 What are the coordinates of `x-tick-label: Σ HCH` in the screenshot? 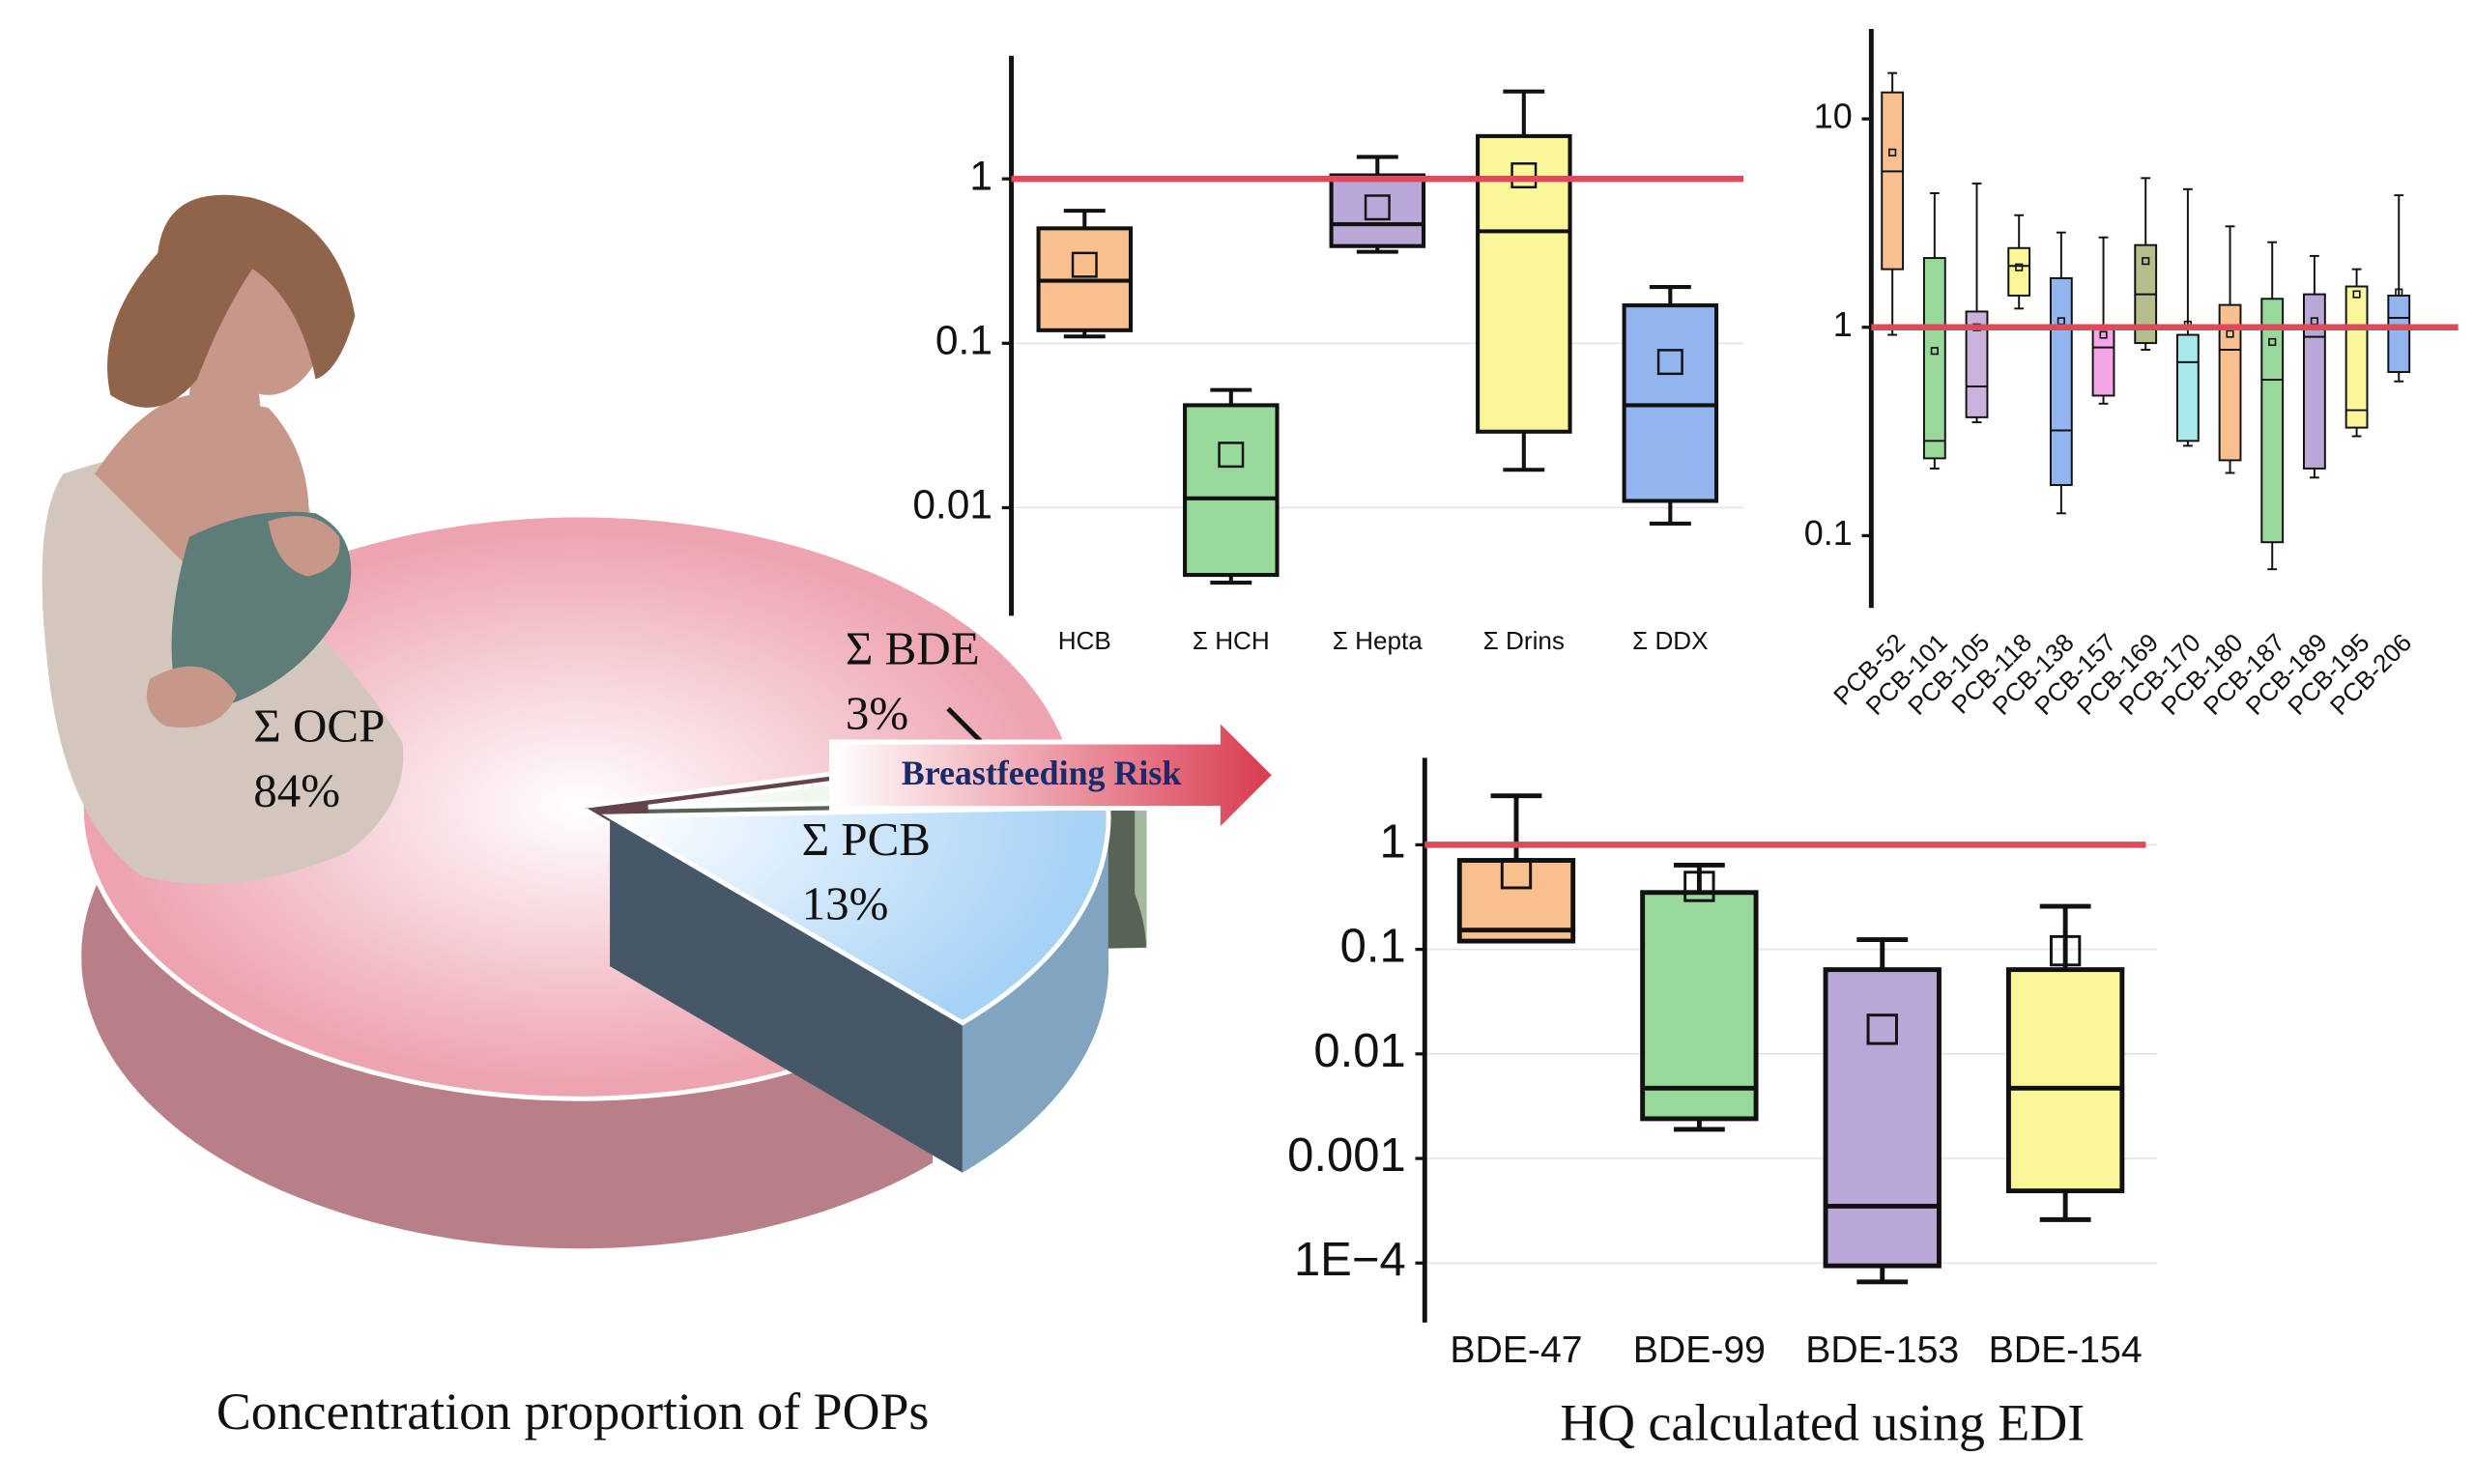 It's located at (1232, 640).